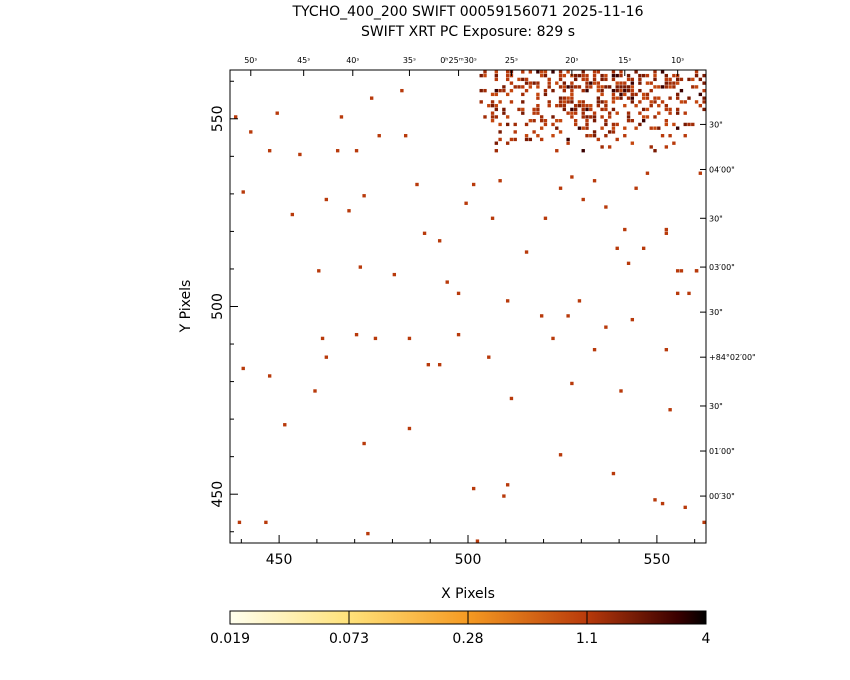  I want to click on colorbar-tick-label: 4, so click(706, 639).